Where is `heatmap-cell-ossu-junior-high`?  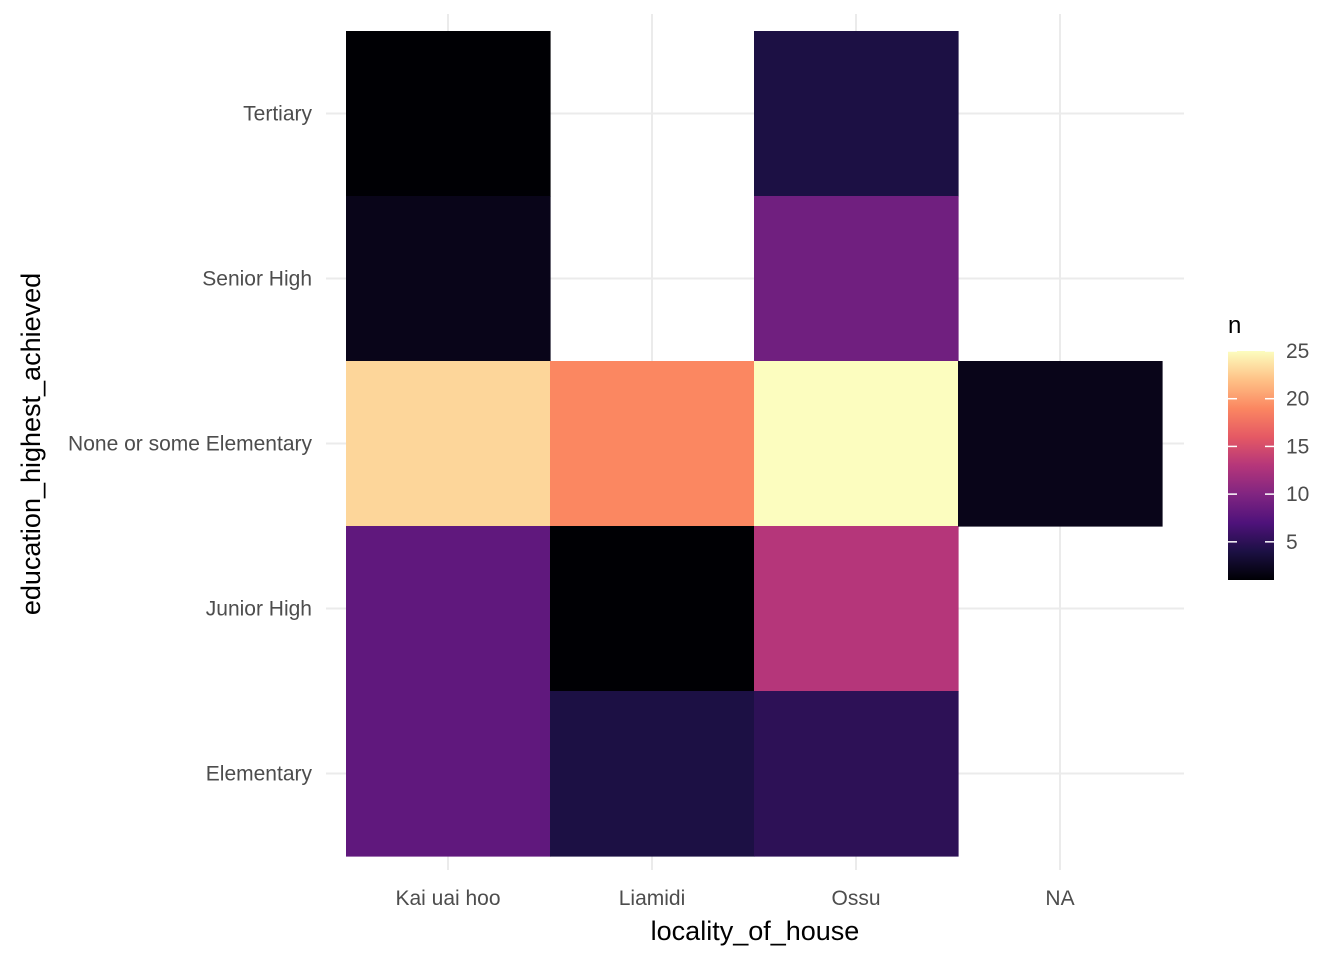 heatmap-cell-ossu-junior-high is located at coordinates (856, 609).